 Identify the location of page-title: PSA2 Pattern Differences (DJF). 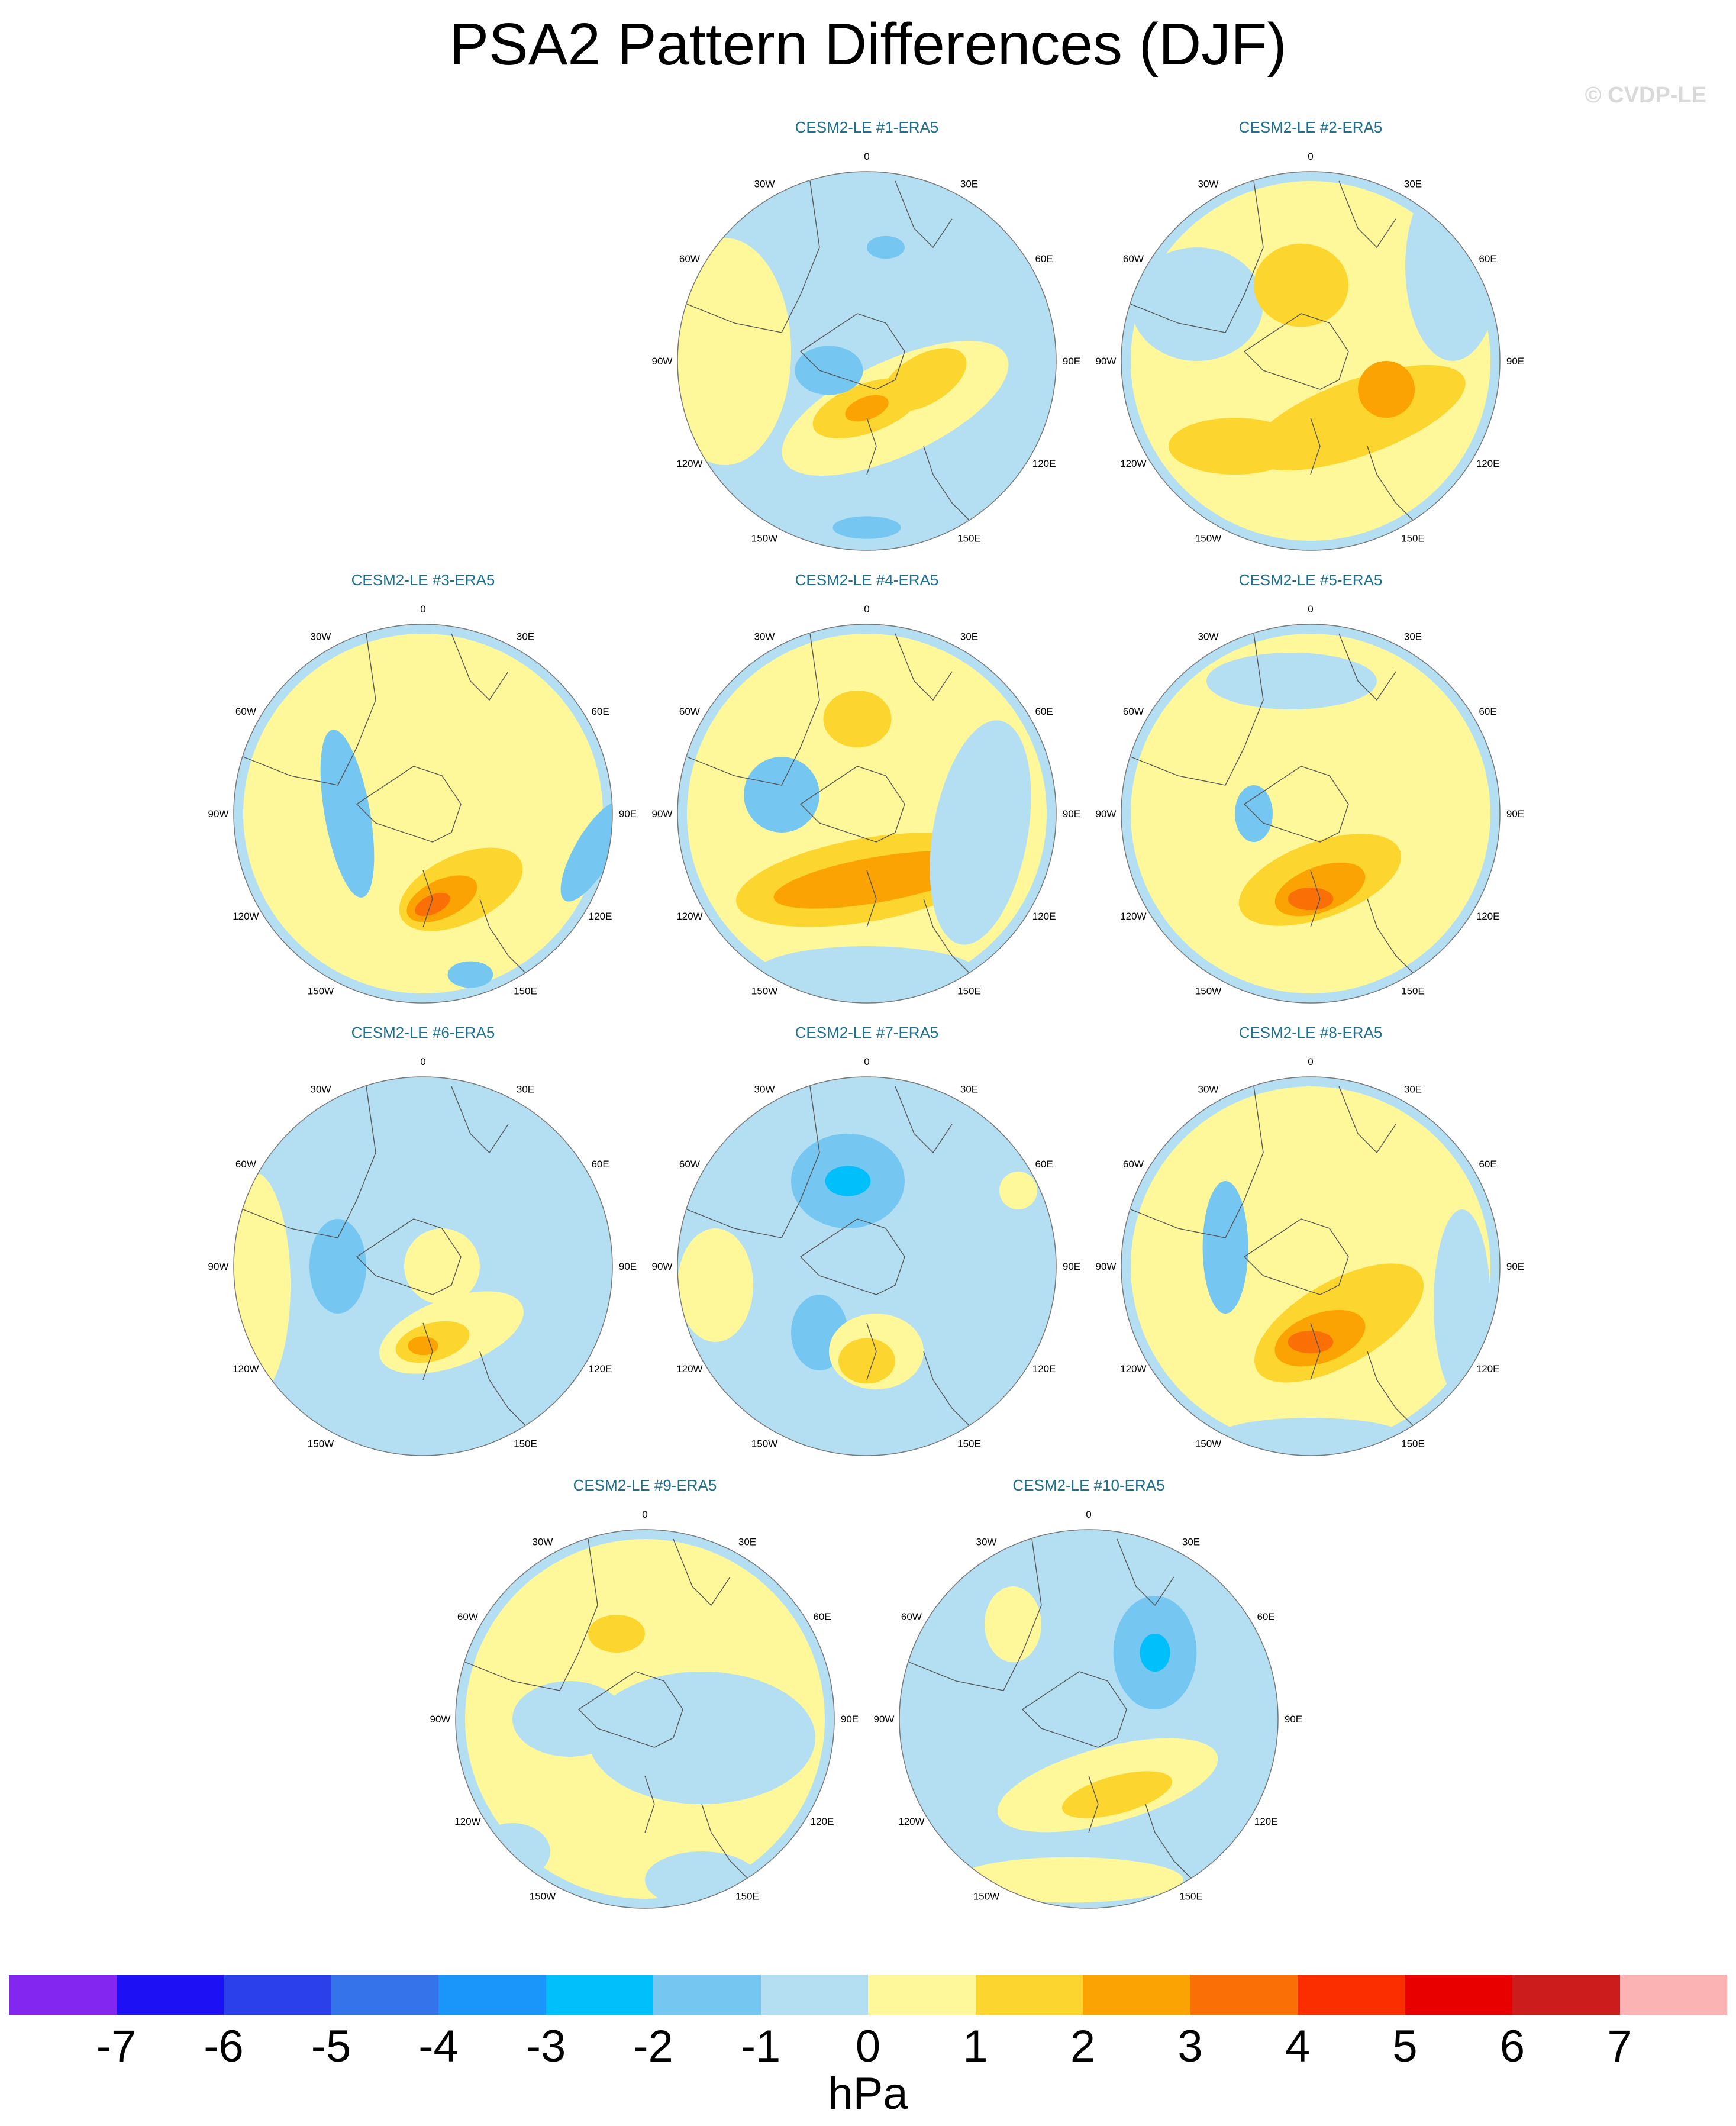
(868, 44).